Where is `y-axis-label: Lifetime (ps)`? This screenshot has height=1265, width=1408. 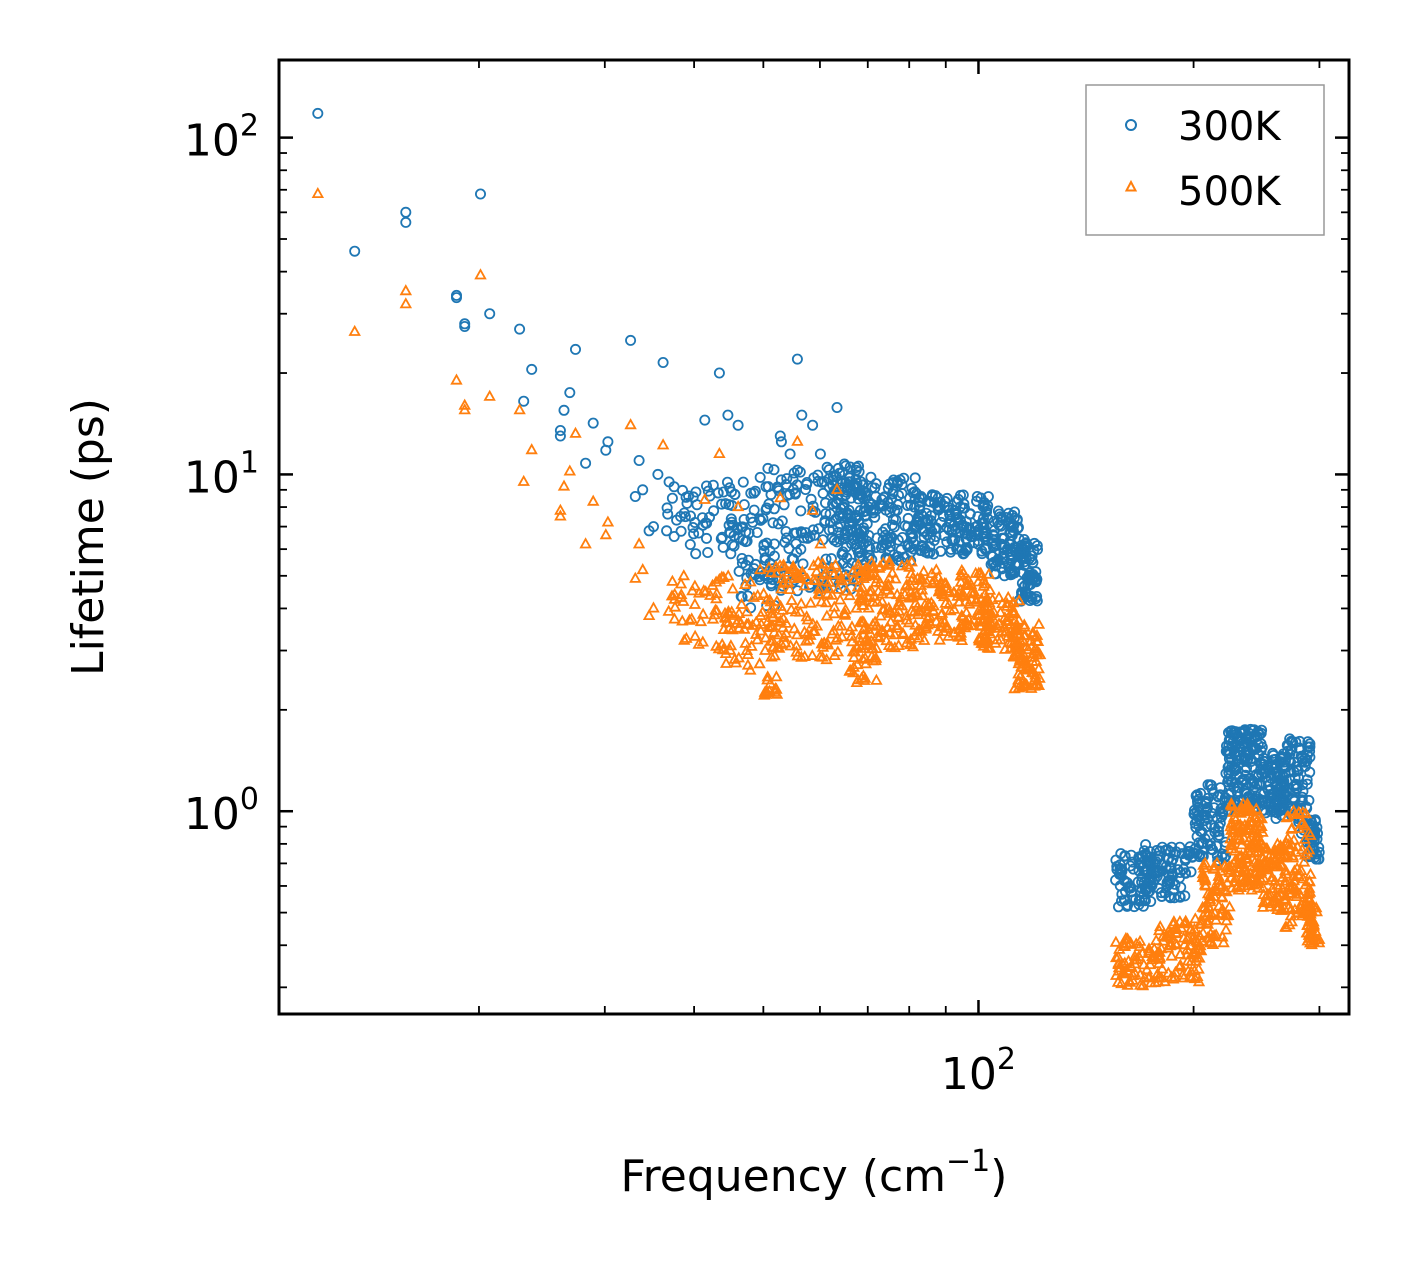 y-axis-label: Lifetime (ps) is located at coordinates (88, 537).